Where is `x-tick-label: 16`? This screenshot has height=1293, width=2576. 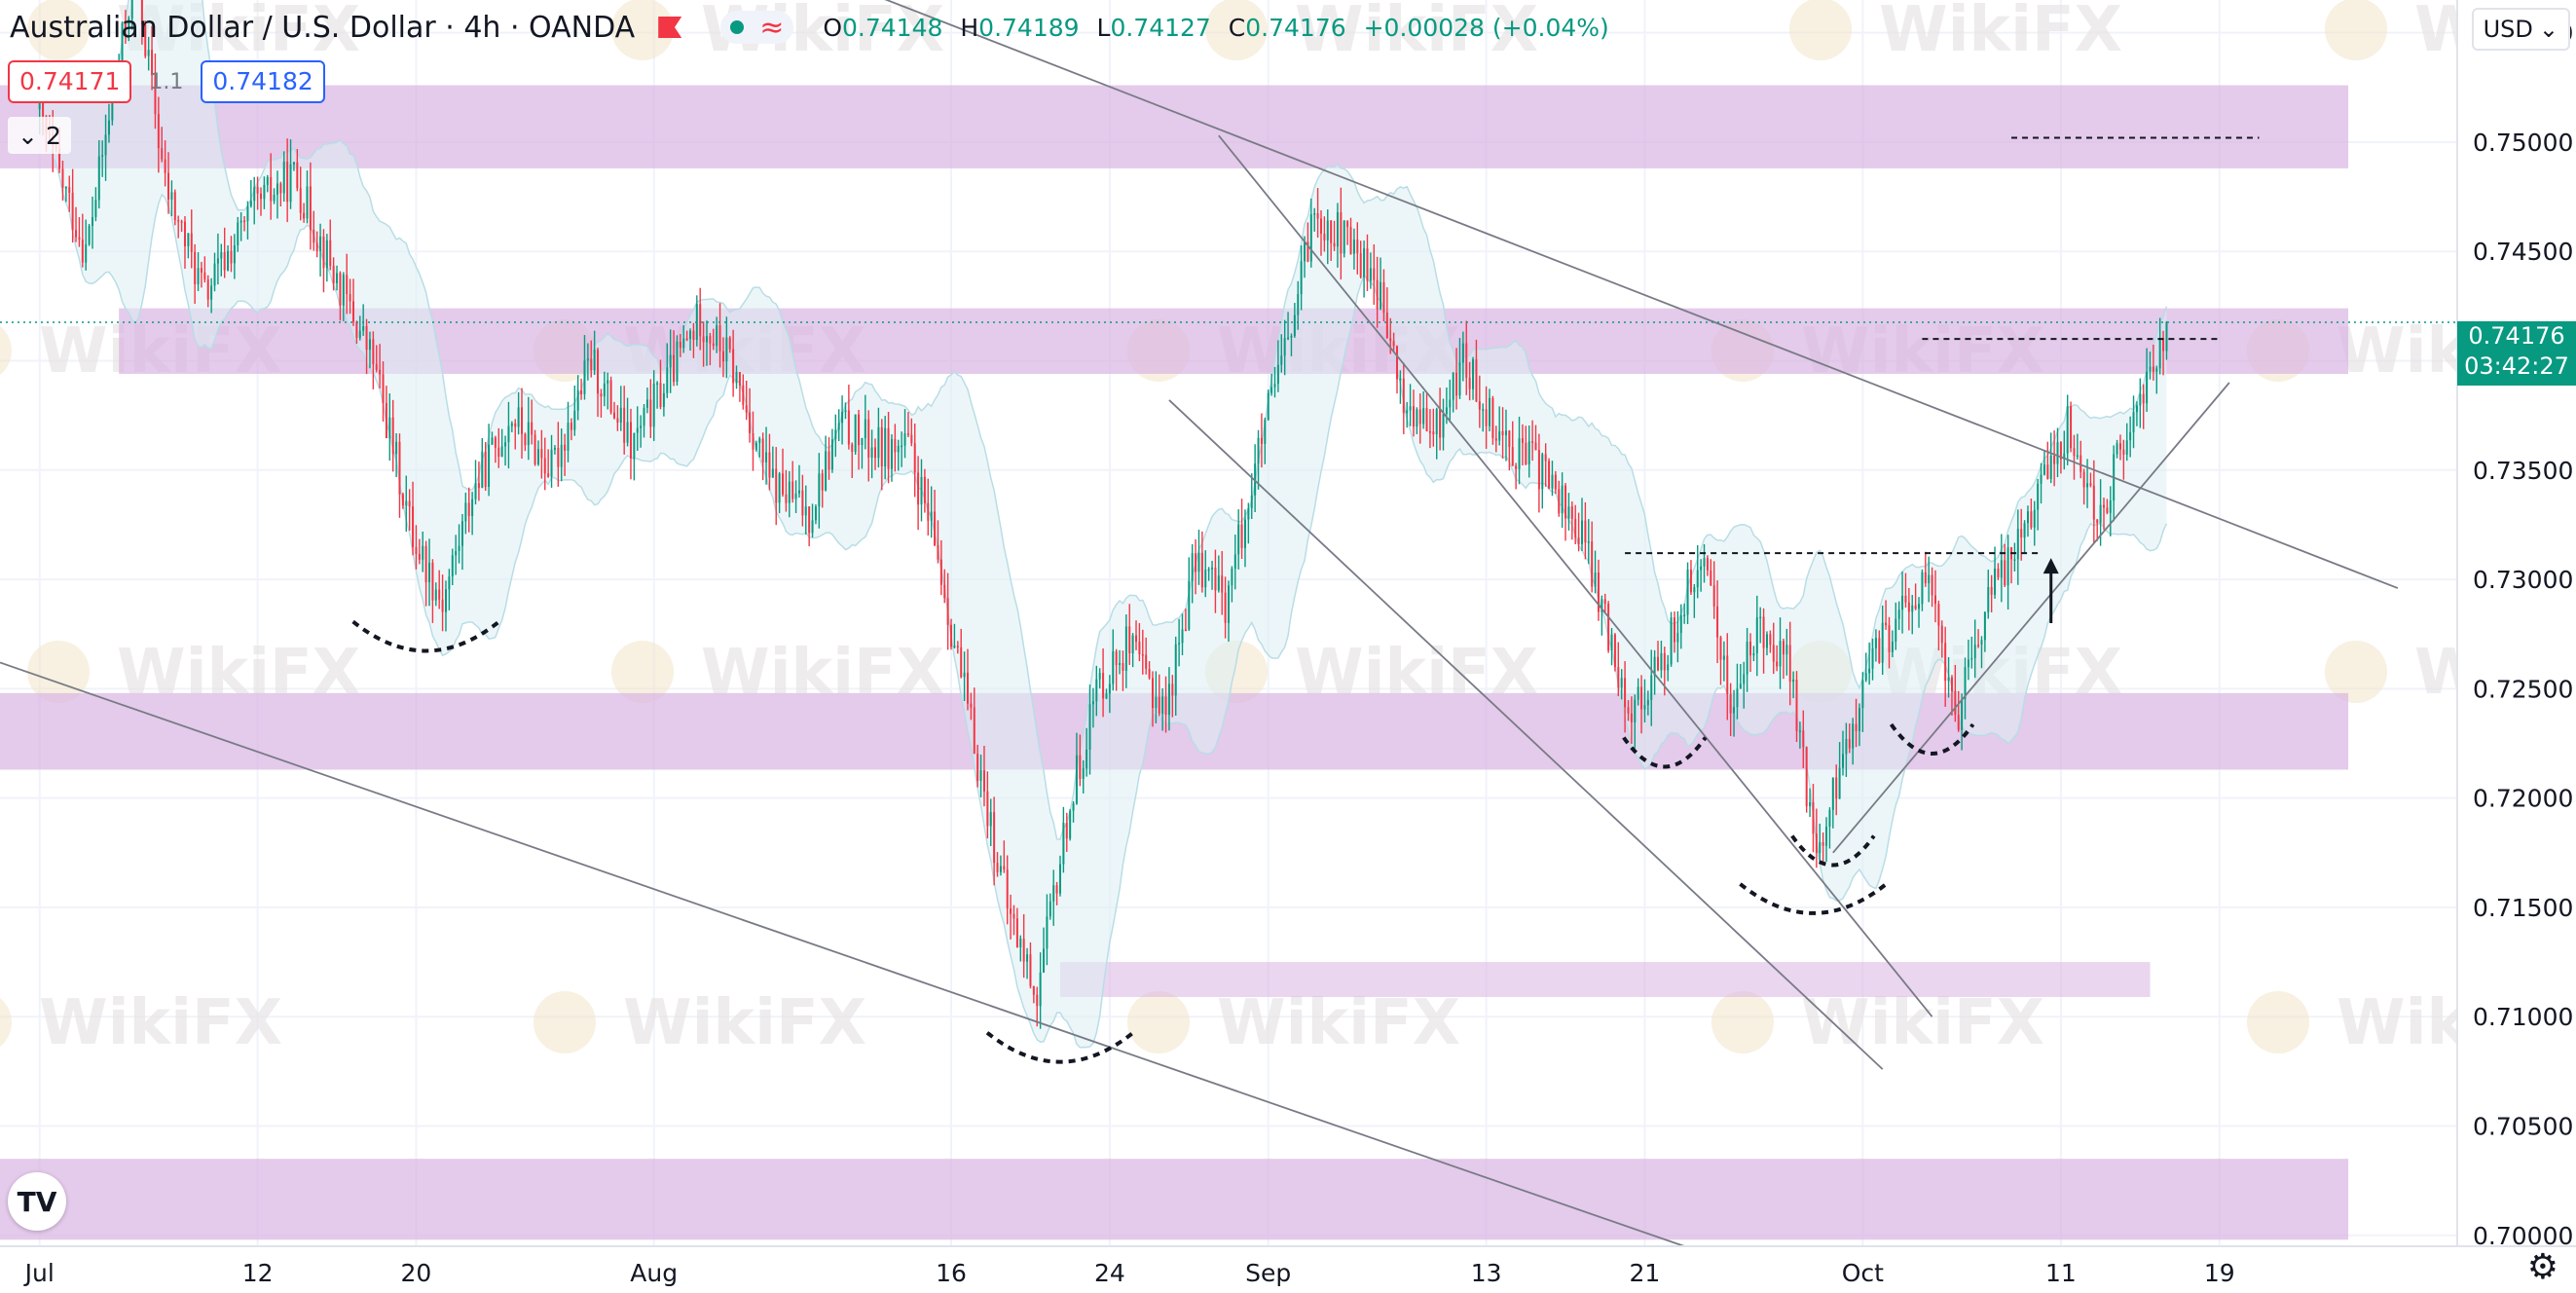
x-tick-label: 16 is located at coordinates (951, 1273).